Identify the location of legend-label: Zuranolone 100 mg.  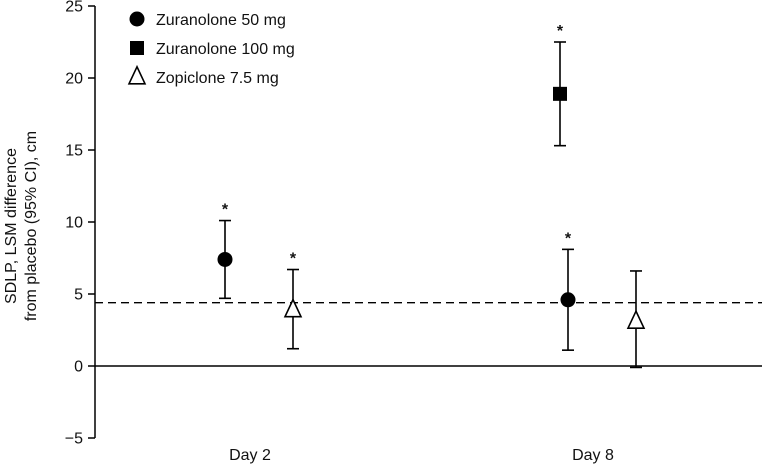
(225, 49).